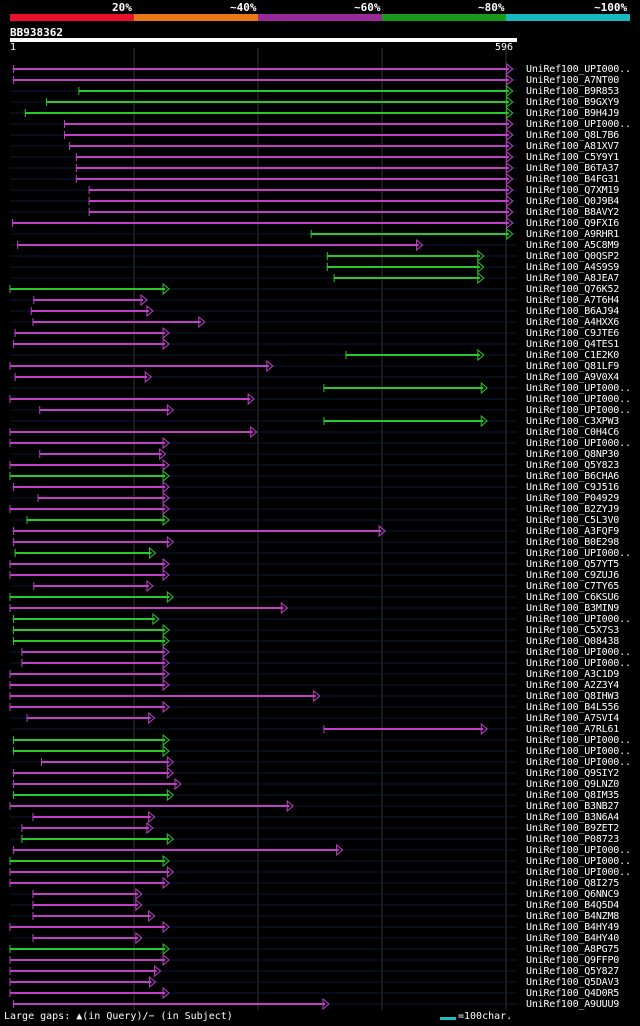 The image size is (640, 1026). Describe the element at coordinates (573, 696) in the screenshot. I see `hit-label: UniRef100_Q8IHW3` at that location.